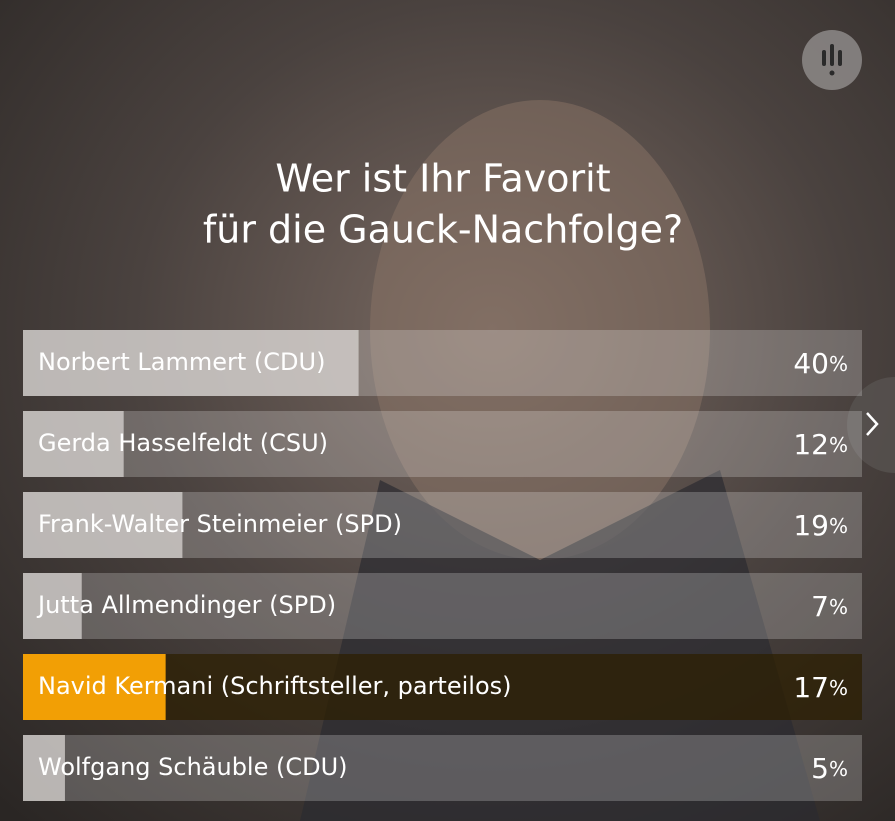 The image size is (895, 821). Describe the element at coordinates (832, 60) in the screenshot. I see `menu-icon` at that location.